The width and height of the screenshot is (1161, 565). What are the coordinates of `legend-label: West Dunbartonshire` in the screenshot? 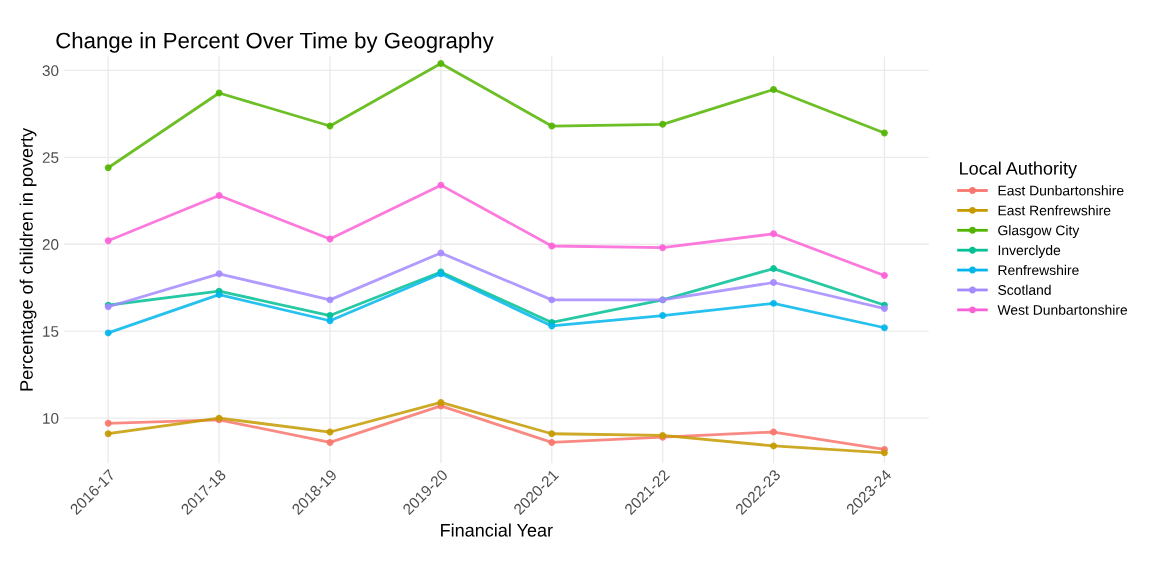 It's located at (1062, 309).